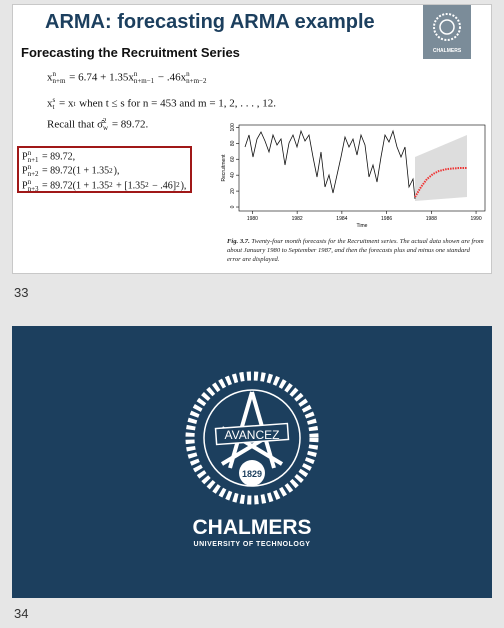  I want to click on motto: AVANCEZ, so click(252, 435).